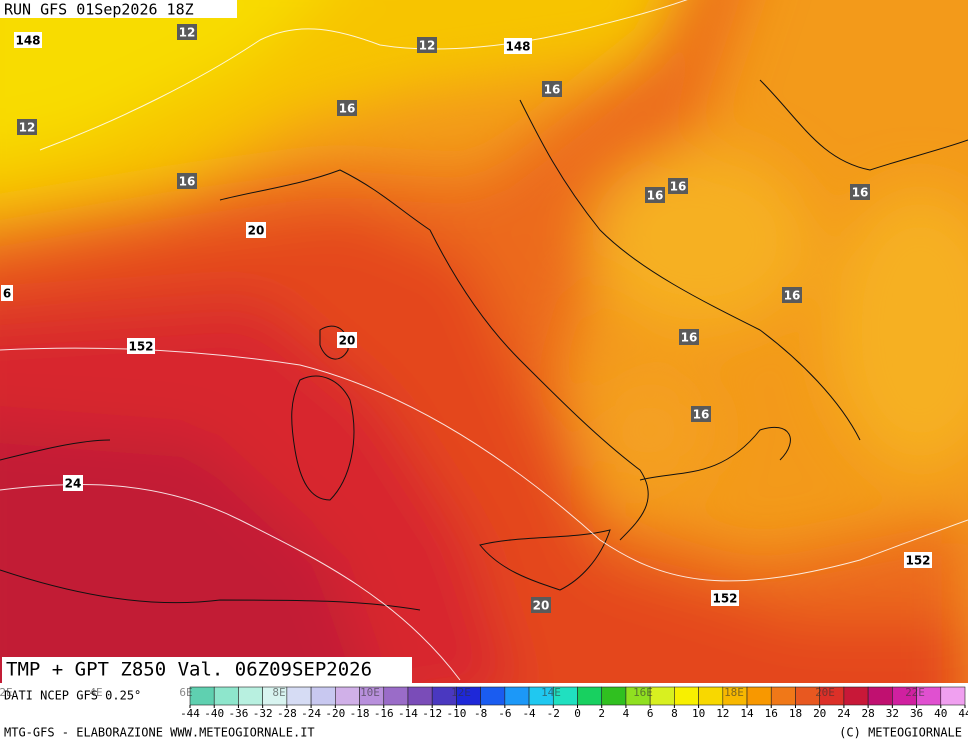 This screenshot has width=968, height=749. I want to click on scale-tick-label: 40, so click(940, 713).